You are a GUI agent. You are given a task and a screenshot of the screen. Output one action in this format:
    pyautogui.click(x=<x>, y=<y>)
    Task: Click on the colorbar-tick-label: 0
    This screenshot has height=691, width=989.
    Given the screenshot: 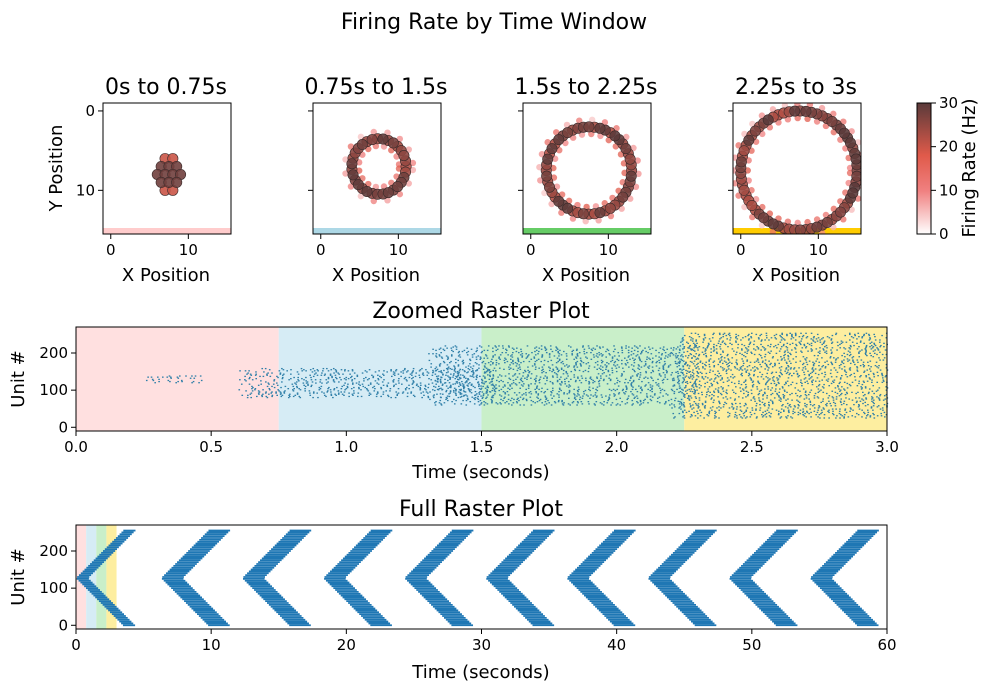 What is the action you would take?
    pyautogui.click(x=944, y=234)
    